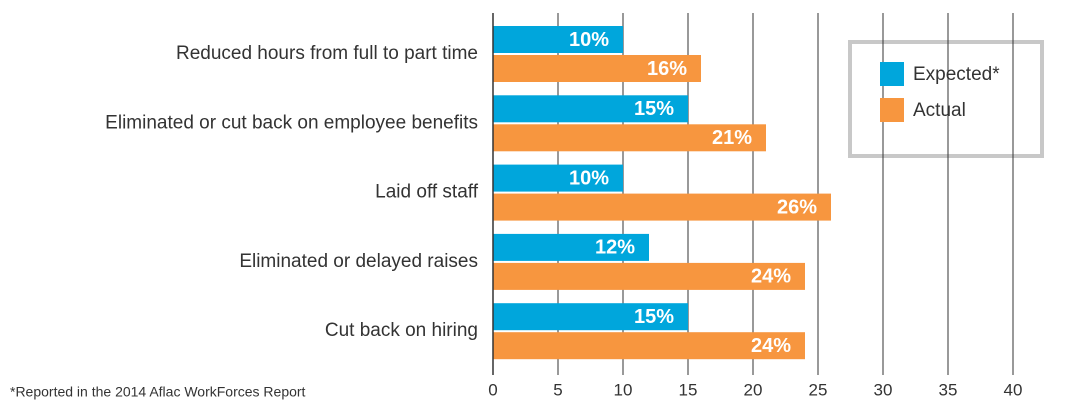  I want to click on x-tick-label: 0, so click(492, 389).